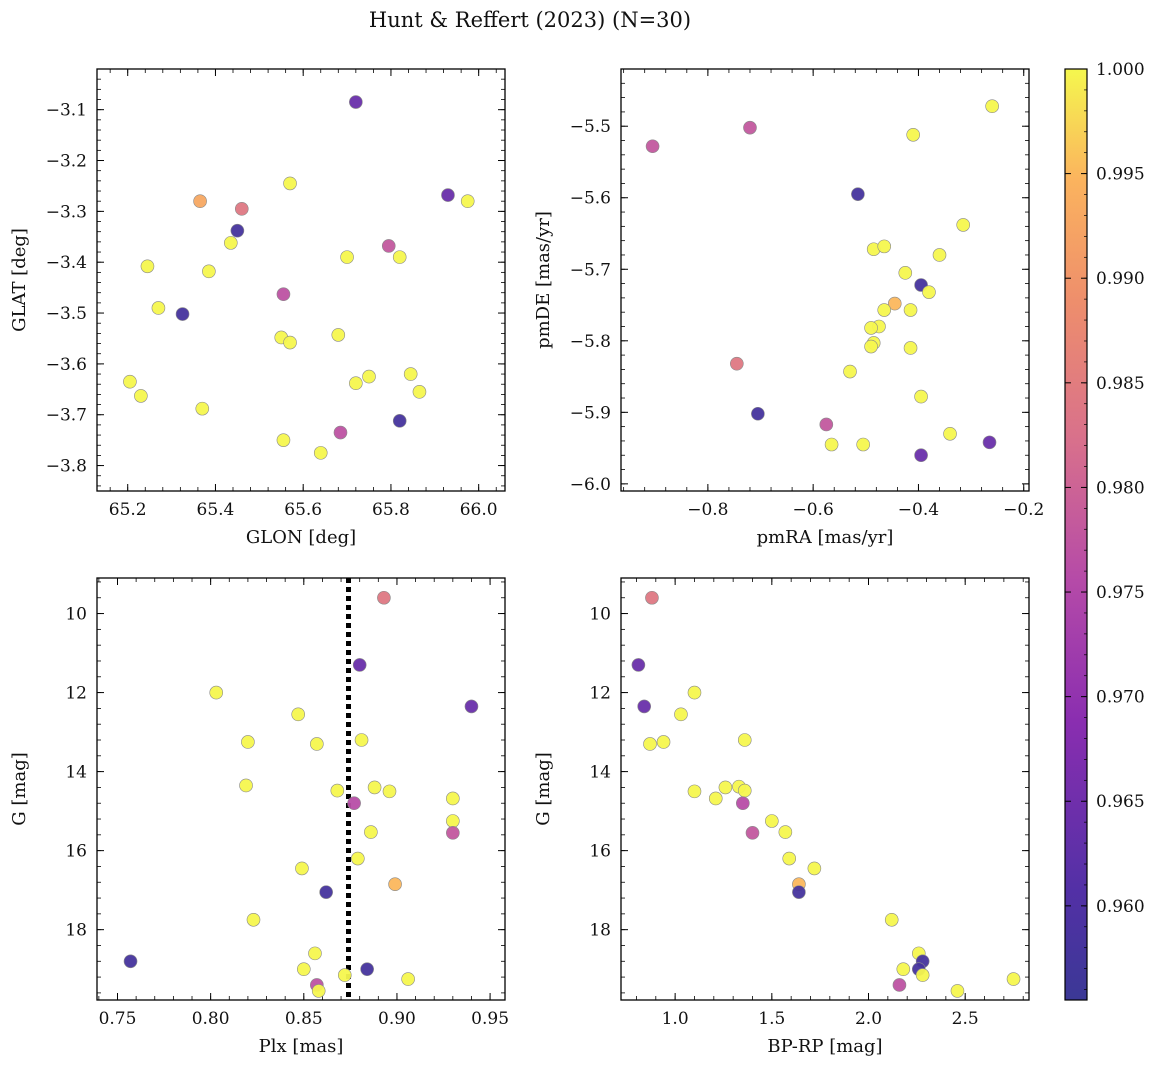 The width and height of the screenshot is (1161, 1068). I want to click on colorbar-tick-label: 1.000, so click(1120, 70).